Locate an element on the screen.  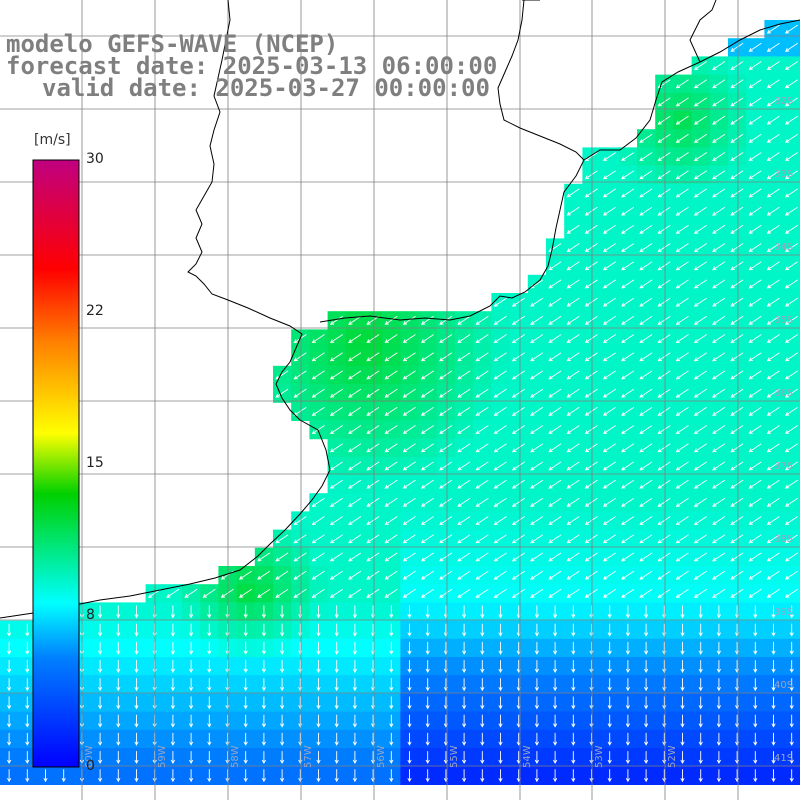
longitude-label: 52W is located at coordinates (672, 756).